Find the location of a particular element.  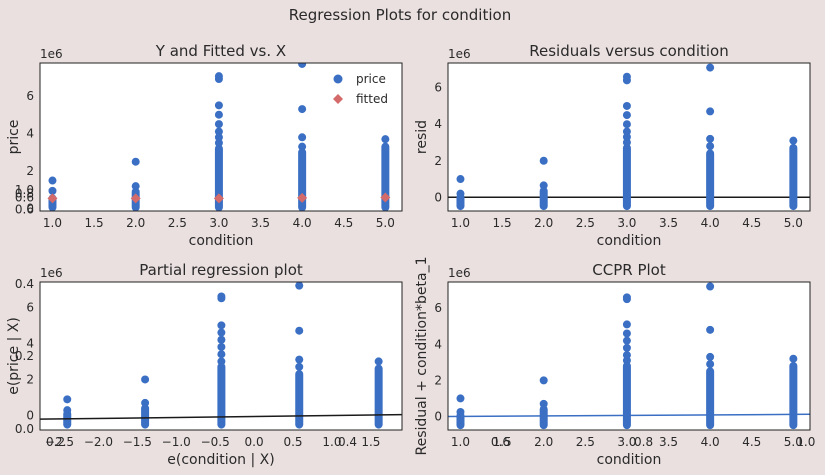

y-axis-label: e(price | X) is located at coordinates (14, 356).